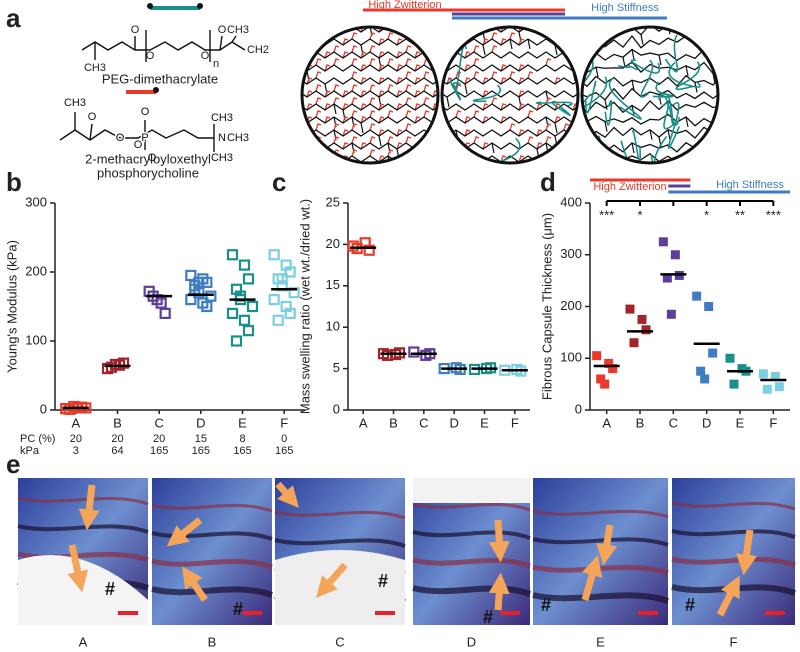  I want to click on y-tick-label: 300, so click(36, 201).